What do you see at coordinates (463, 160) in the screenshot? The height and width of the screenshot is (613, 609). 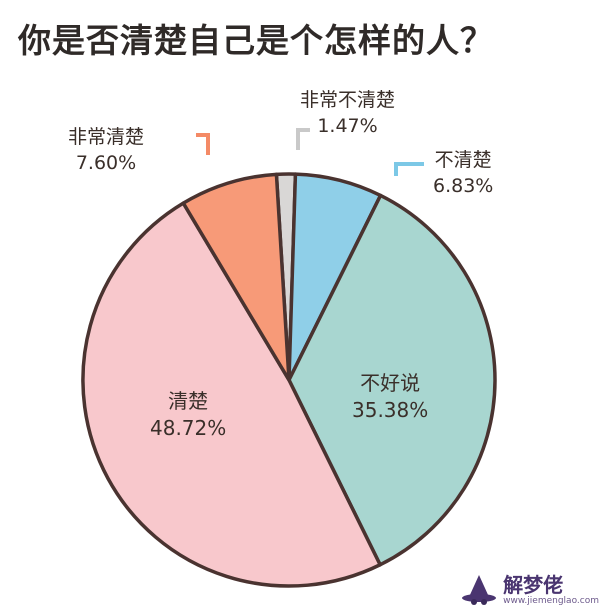 I see `label-unclear-name: 不清楚` at bounding box center [463, 160].